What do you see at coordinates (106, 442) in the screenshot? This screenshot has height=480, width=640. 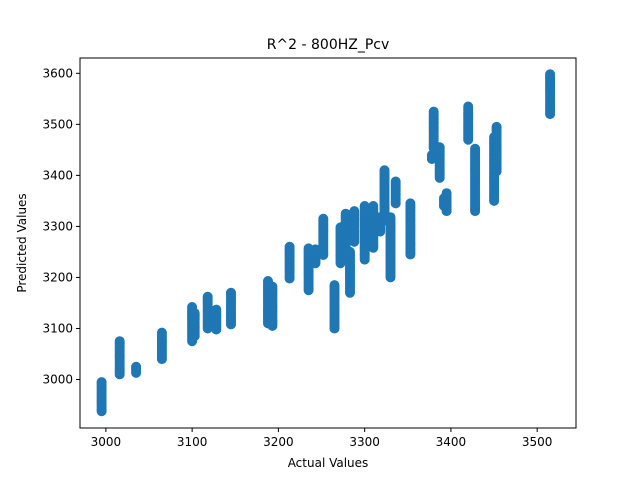 I see `x-tick-label: 3000` at bounding box center [106, 442].